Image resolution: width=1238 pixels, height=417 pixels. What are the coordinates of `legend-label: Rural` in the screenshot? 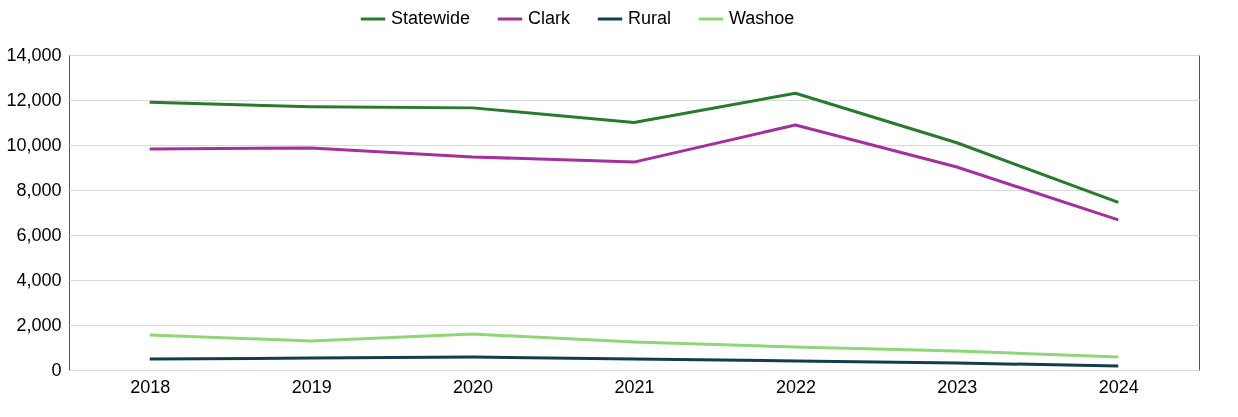 It's located at (650, 18).